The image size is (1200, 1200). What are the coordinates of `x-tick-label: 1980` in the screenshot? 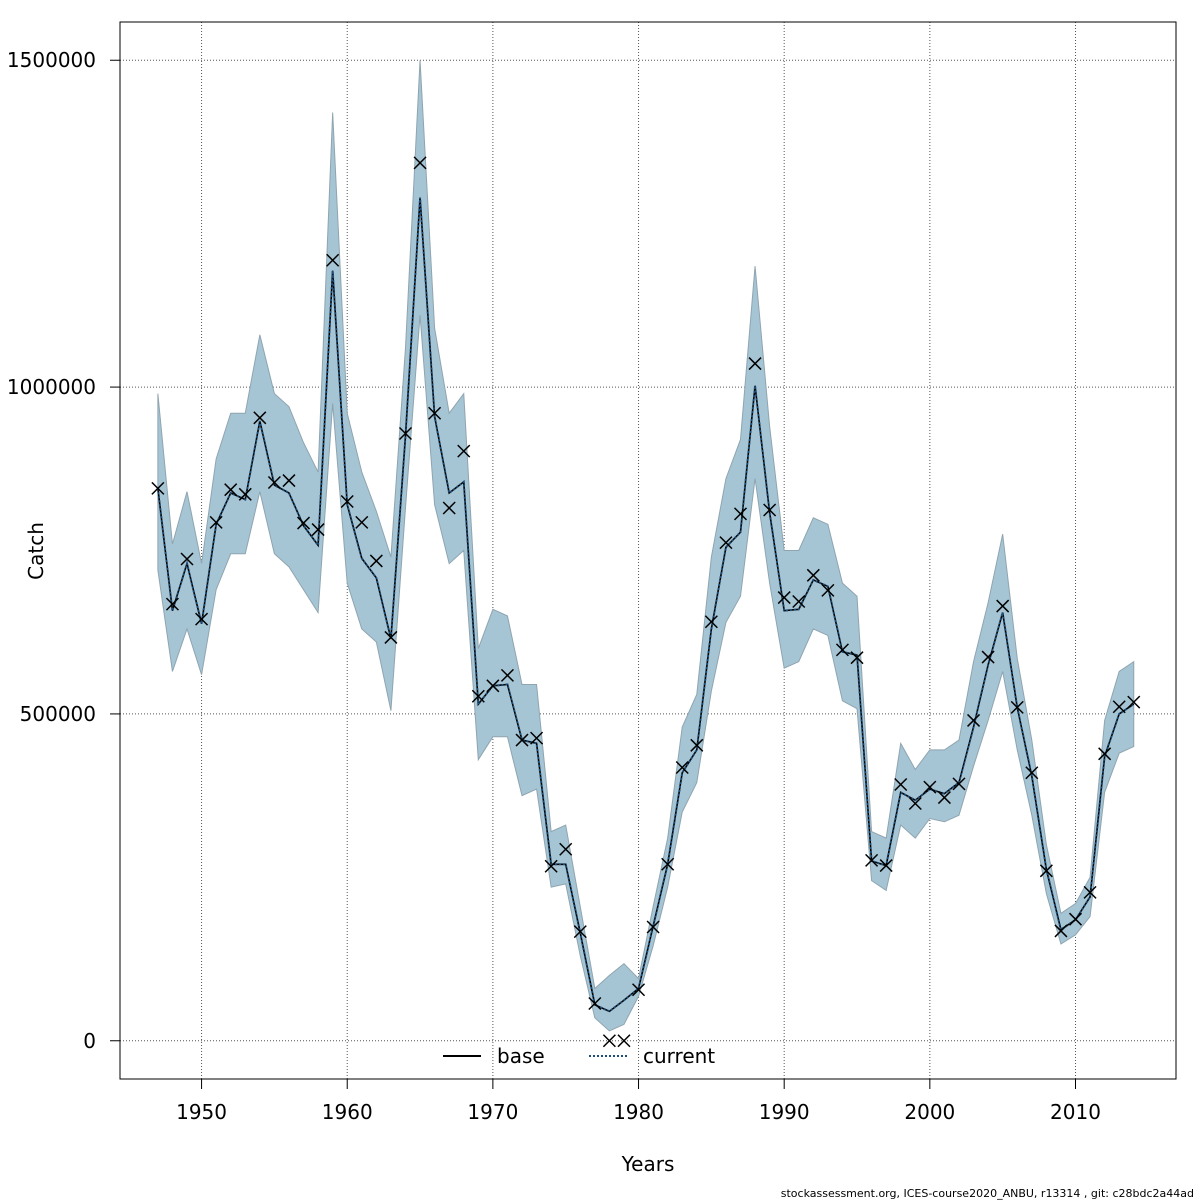 It's located at (638, 1112).